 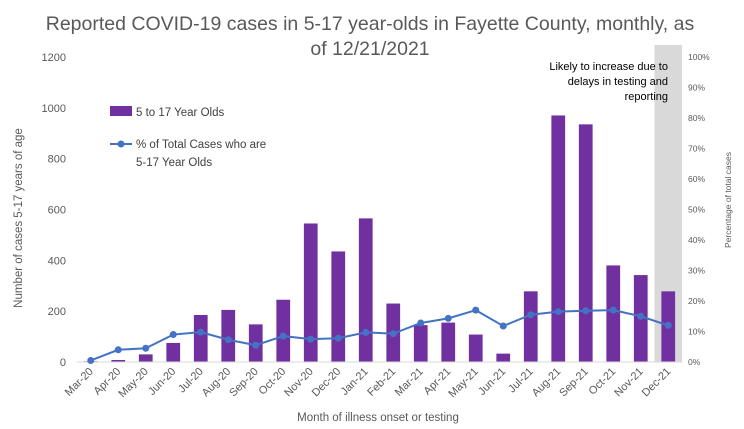 I want to click on y-tick-label: 1000, so click(x=54, y=109).